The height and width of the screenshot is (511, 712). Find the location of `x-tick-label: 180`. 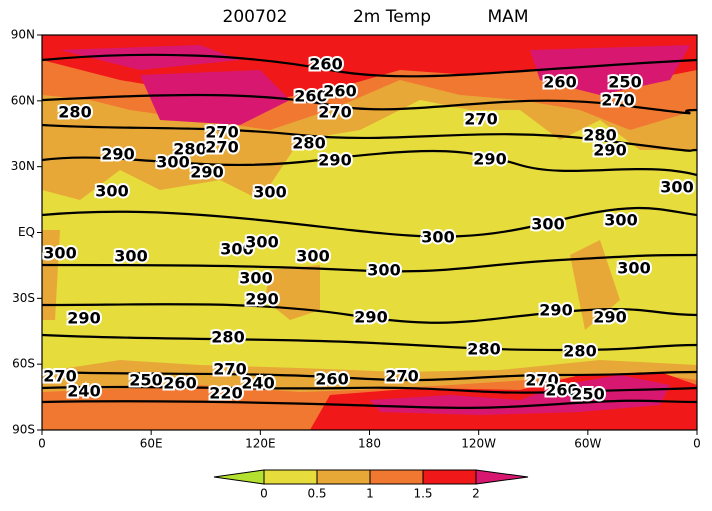

x-tick-label: 180 is located at coordinates (369, 444).